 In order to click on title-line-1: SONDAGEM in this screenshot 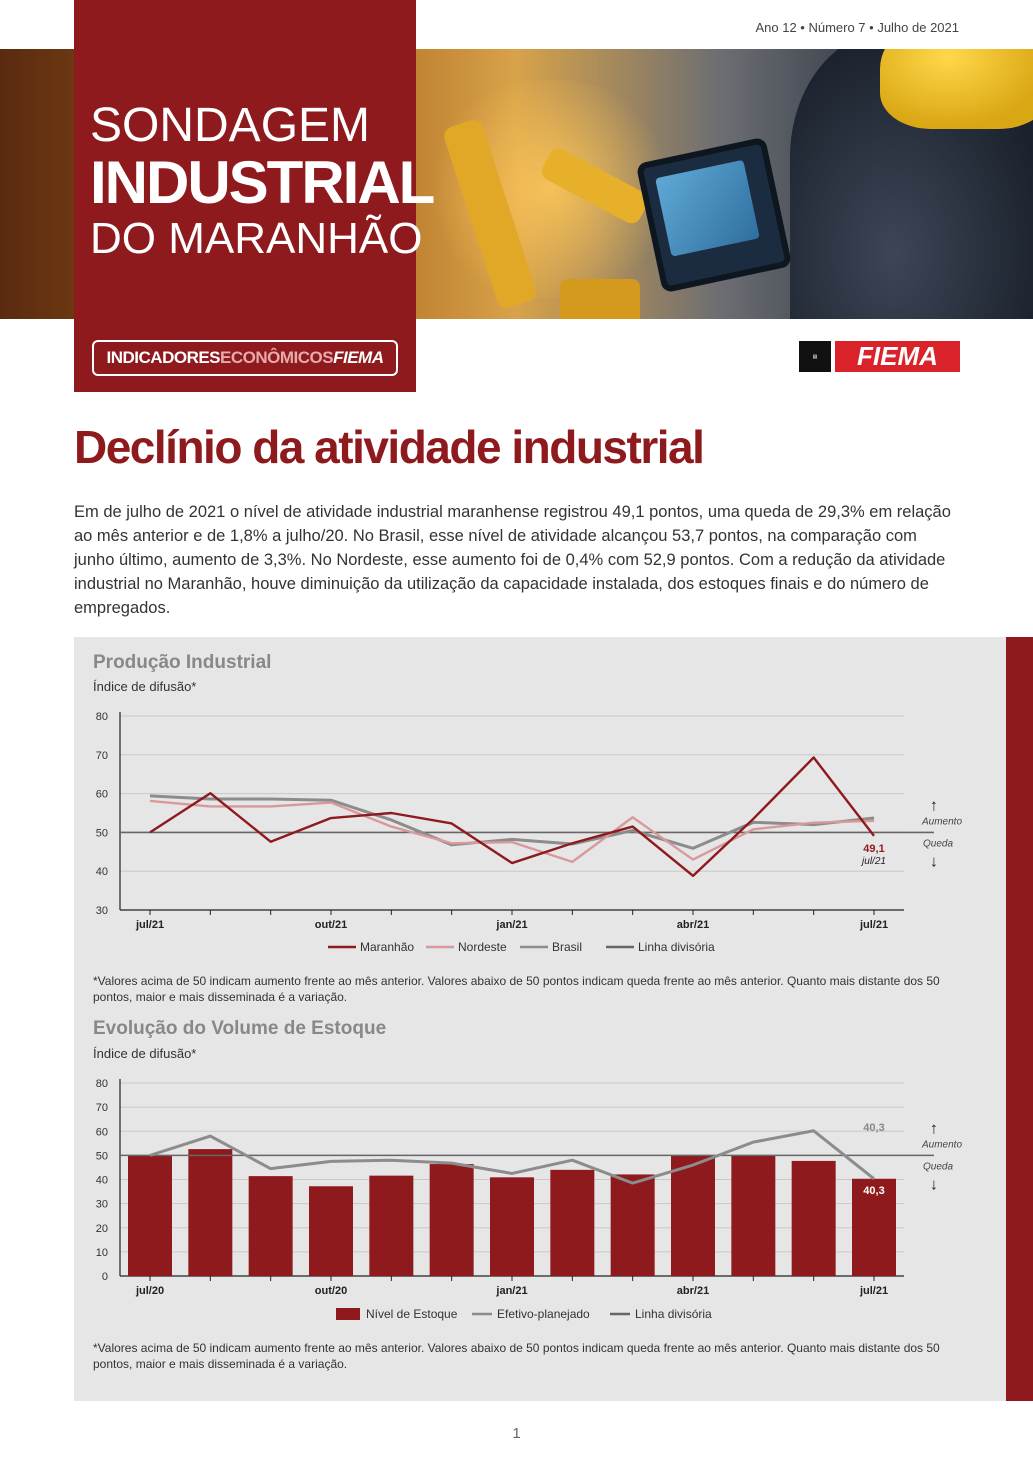, I will do `click(230, 125)`.